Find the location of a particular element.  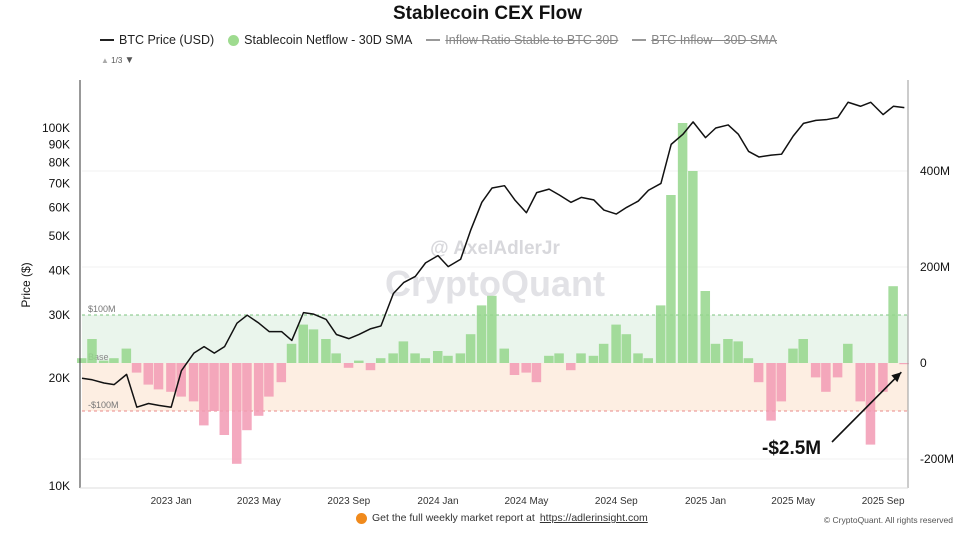

annotation-label: -$2.5M is located at coordinates (791, 448).